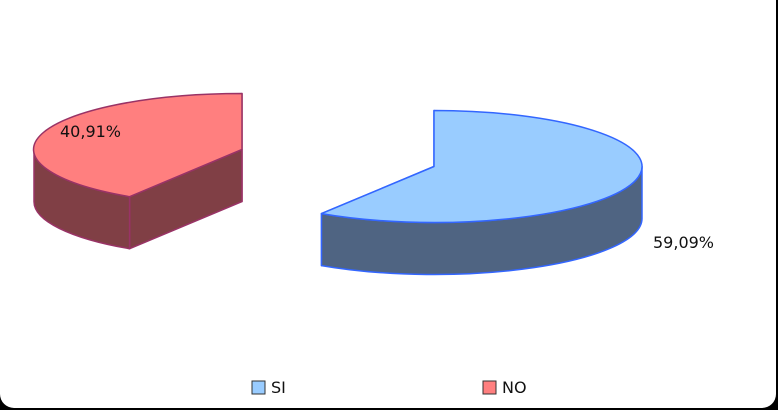 The image size is (778, 410). I want to click on legend: SI NO, so click(389, 387).